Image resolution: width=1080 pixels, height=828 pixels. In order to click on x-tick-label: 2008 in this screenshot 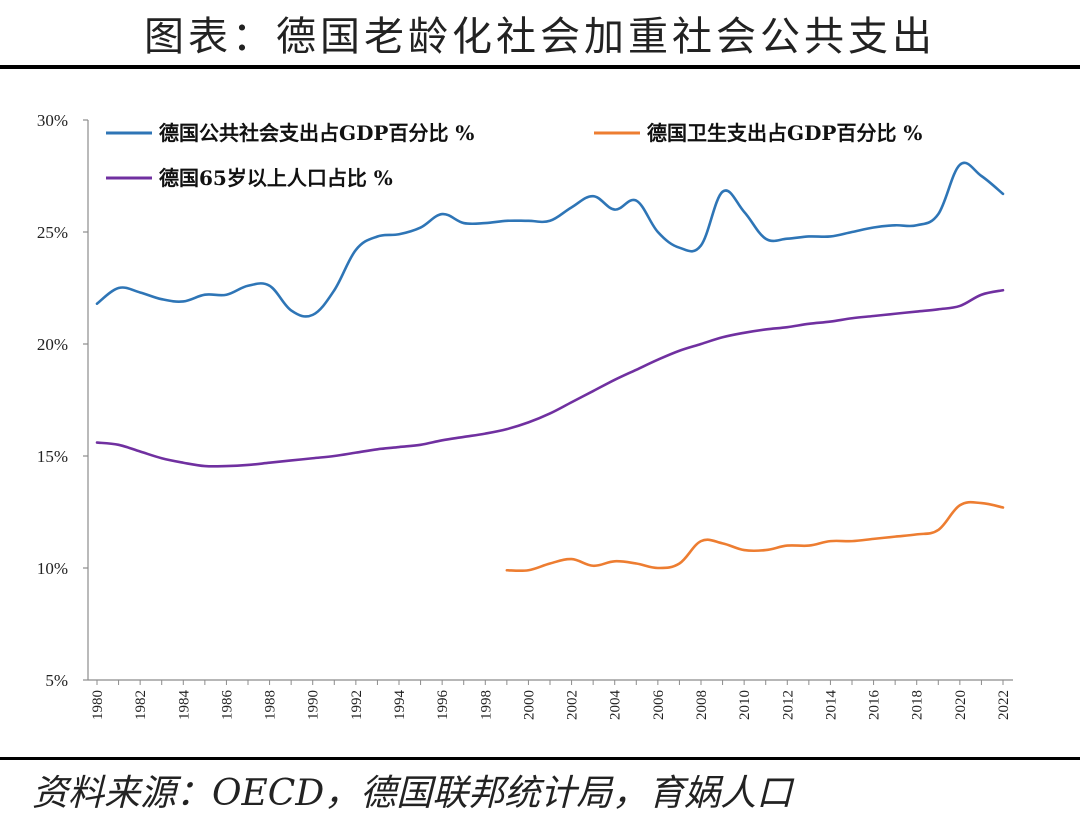, I will do `click(702, 705)`.